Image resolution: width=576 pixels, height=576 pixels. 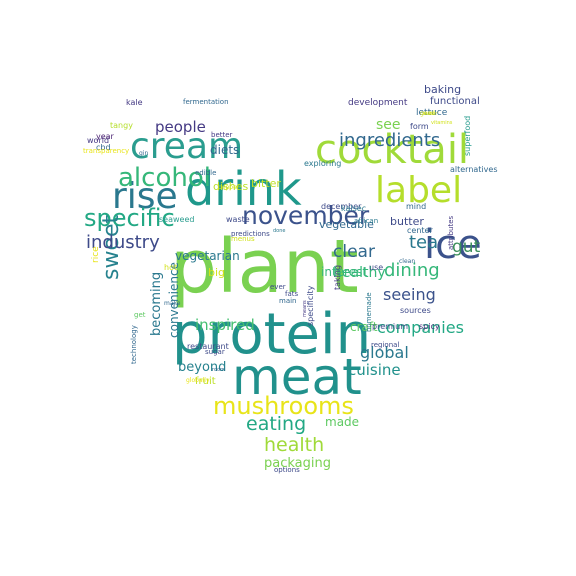 What do you see at coordinates (205, 173) in the screenshot?
I see `word-edible: edible` at bounding box center [205, 173].